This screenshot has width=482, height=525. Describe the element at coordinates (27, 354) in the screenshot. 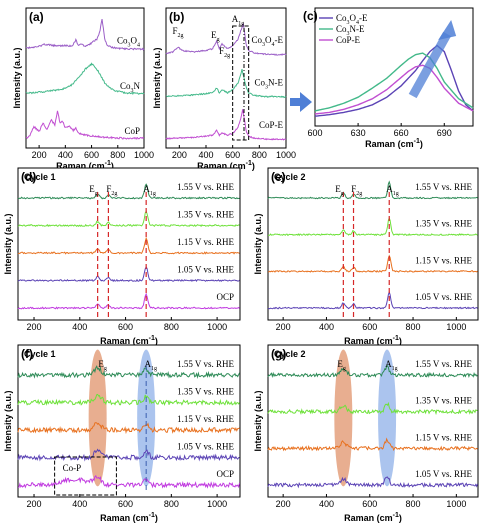

I see `panel-letter: (f)` at that location.